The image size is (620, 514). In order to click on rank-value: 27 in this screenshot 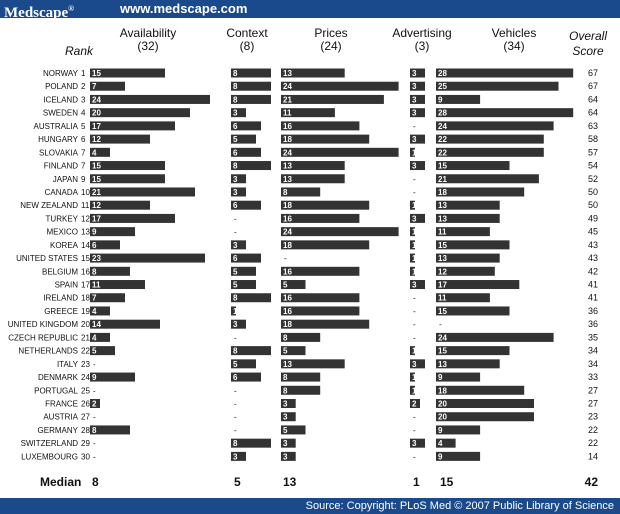, I will do `click(85, 417)`.